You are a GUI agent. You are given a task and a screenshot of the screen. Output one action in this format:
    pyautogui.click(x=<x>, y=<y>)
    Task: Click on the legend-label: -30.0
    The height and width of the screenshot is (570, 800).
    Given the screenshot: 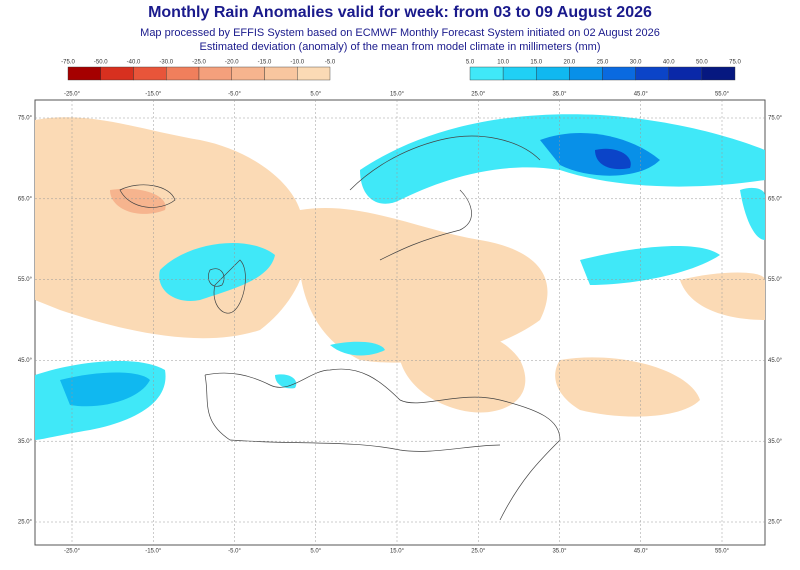 What is the action you would take?
    pyautogui.click(x=166, y=63)
    